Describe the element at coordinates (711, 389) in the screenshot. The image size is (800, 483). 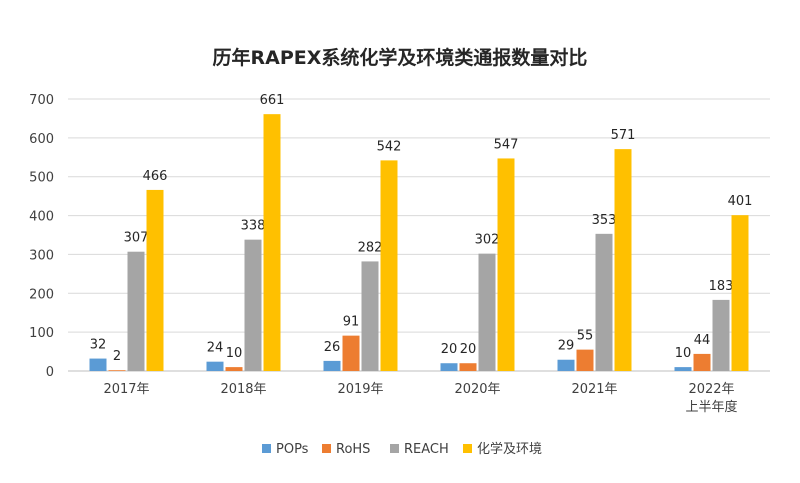
I see `x-tick-label: 2022年` at that location.